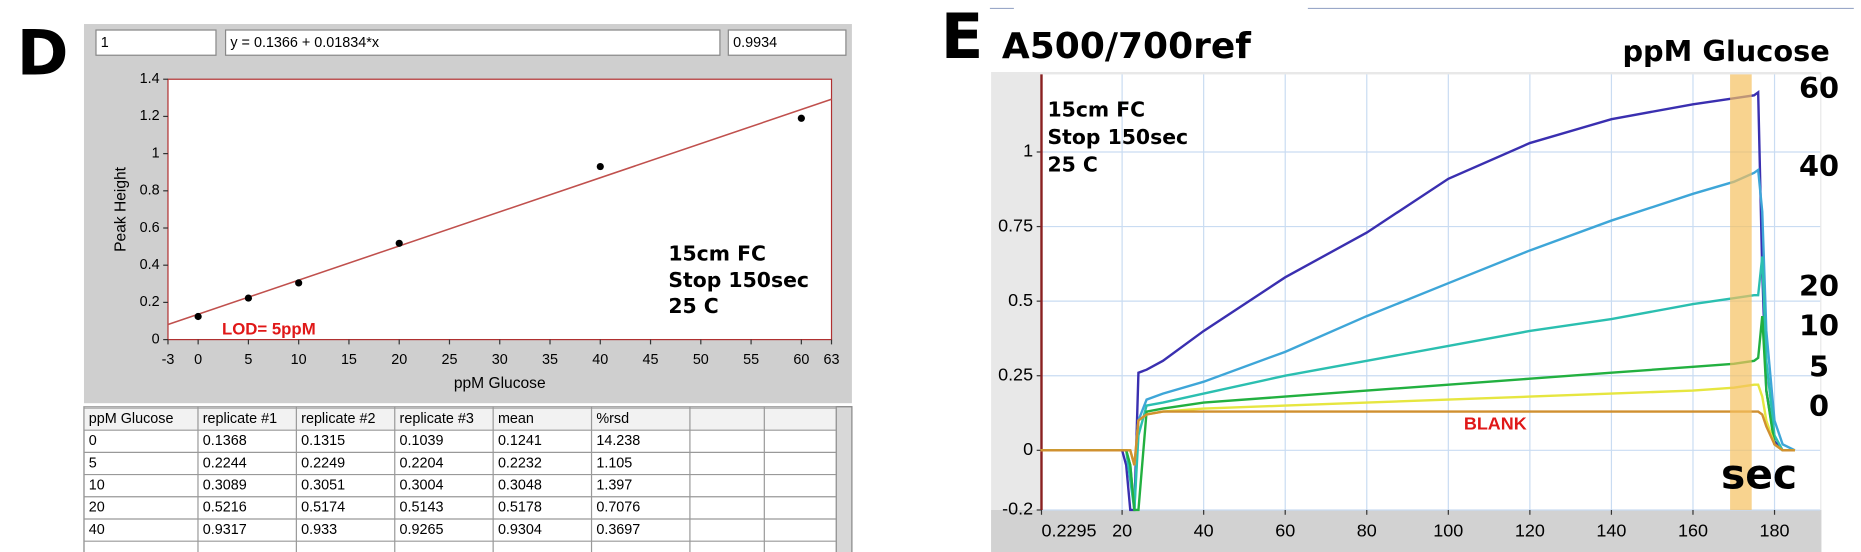 Image resolution: width=1861 pixels, height=552 pixels. What do you see at coordinates (1068, 530) in the screenshot?
I see `x-tick-label: 0.2295` at bounding box center [1068, 530].